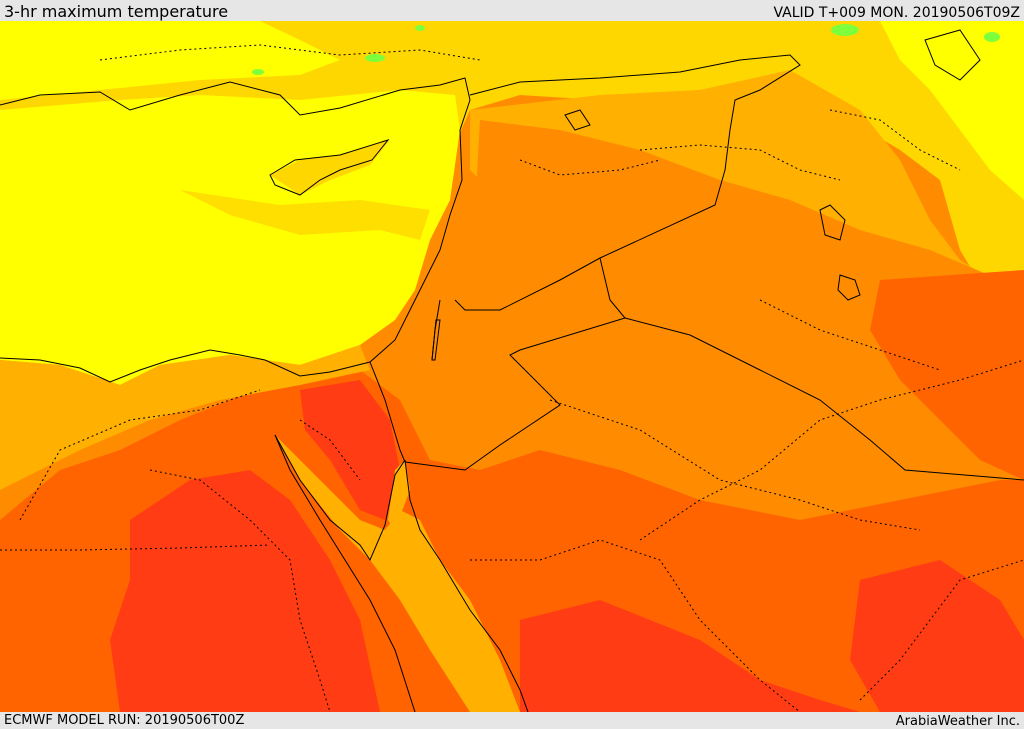 This screenshot has width=1024, height=729. Describe the element at coordinates (690, 656) in the screenshot. I see `temperature-field-hottest-south` at that location.